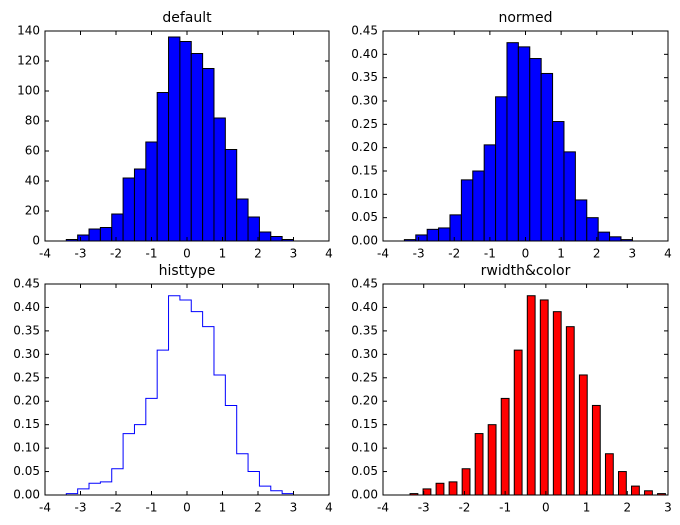  What do you see at coordinates (28, 31) in the screenshot?
I see `y-tick-label: 140` at bounding box center [28, 31].